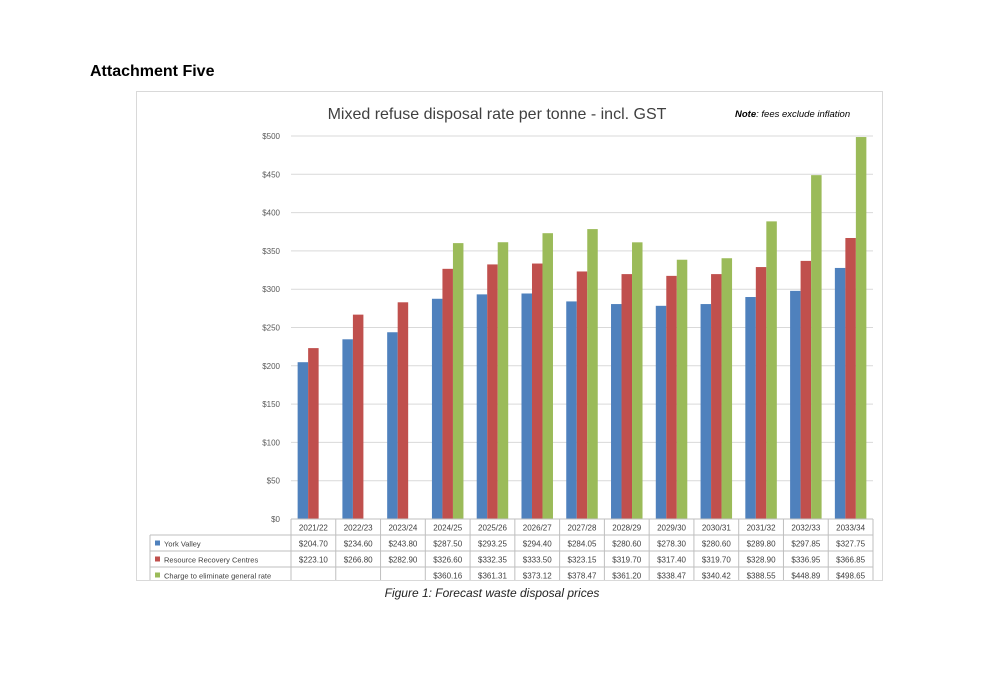 This screenshot has height=675, width=984. Describe the element at coordinates (805, 528) in the screenshot. I see `x-tick-label: 2032/33` at that location.